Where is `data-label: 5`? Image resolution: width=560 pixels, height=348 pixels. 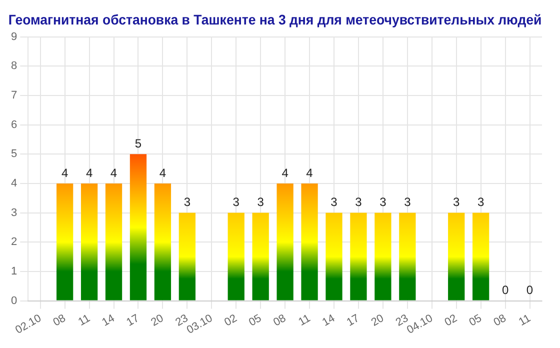
data-label: 5 is located at coordinates (138, 143).